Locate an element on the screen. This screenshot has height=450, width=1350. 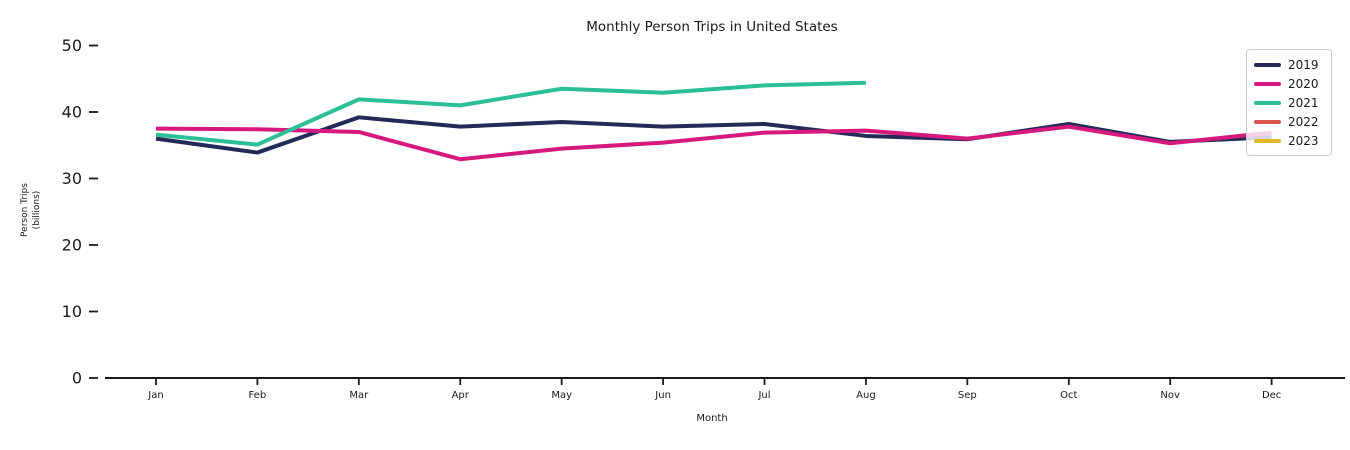
legend-item-2022: 2022 is located at coordinates (1289, 121).